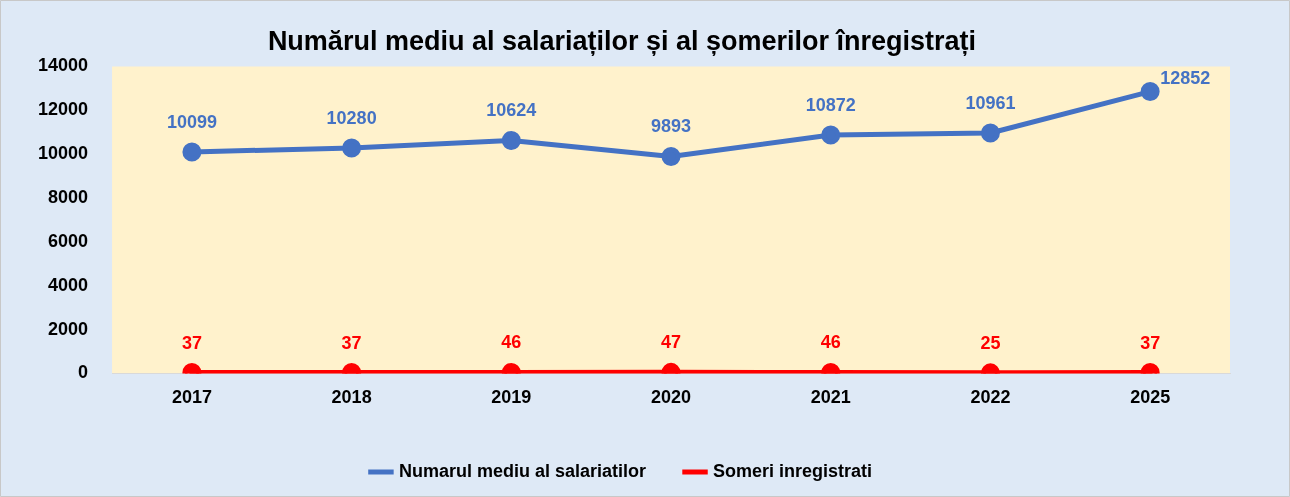  Describe the element at coordinates (622, 40) in the screenshot. I see `chart-title: Numărul mediu al salariaților și al șomerilor înregistrați` at that location.